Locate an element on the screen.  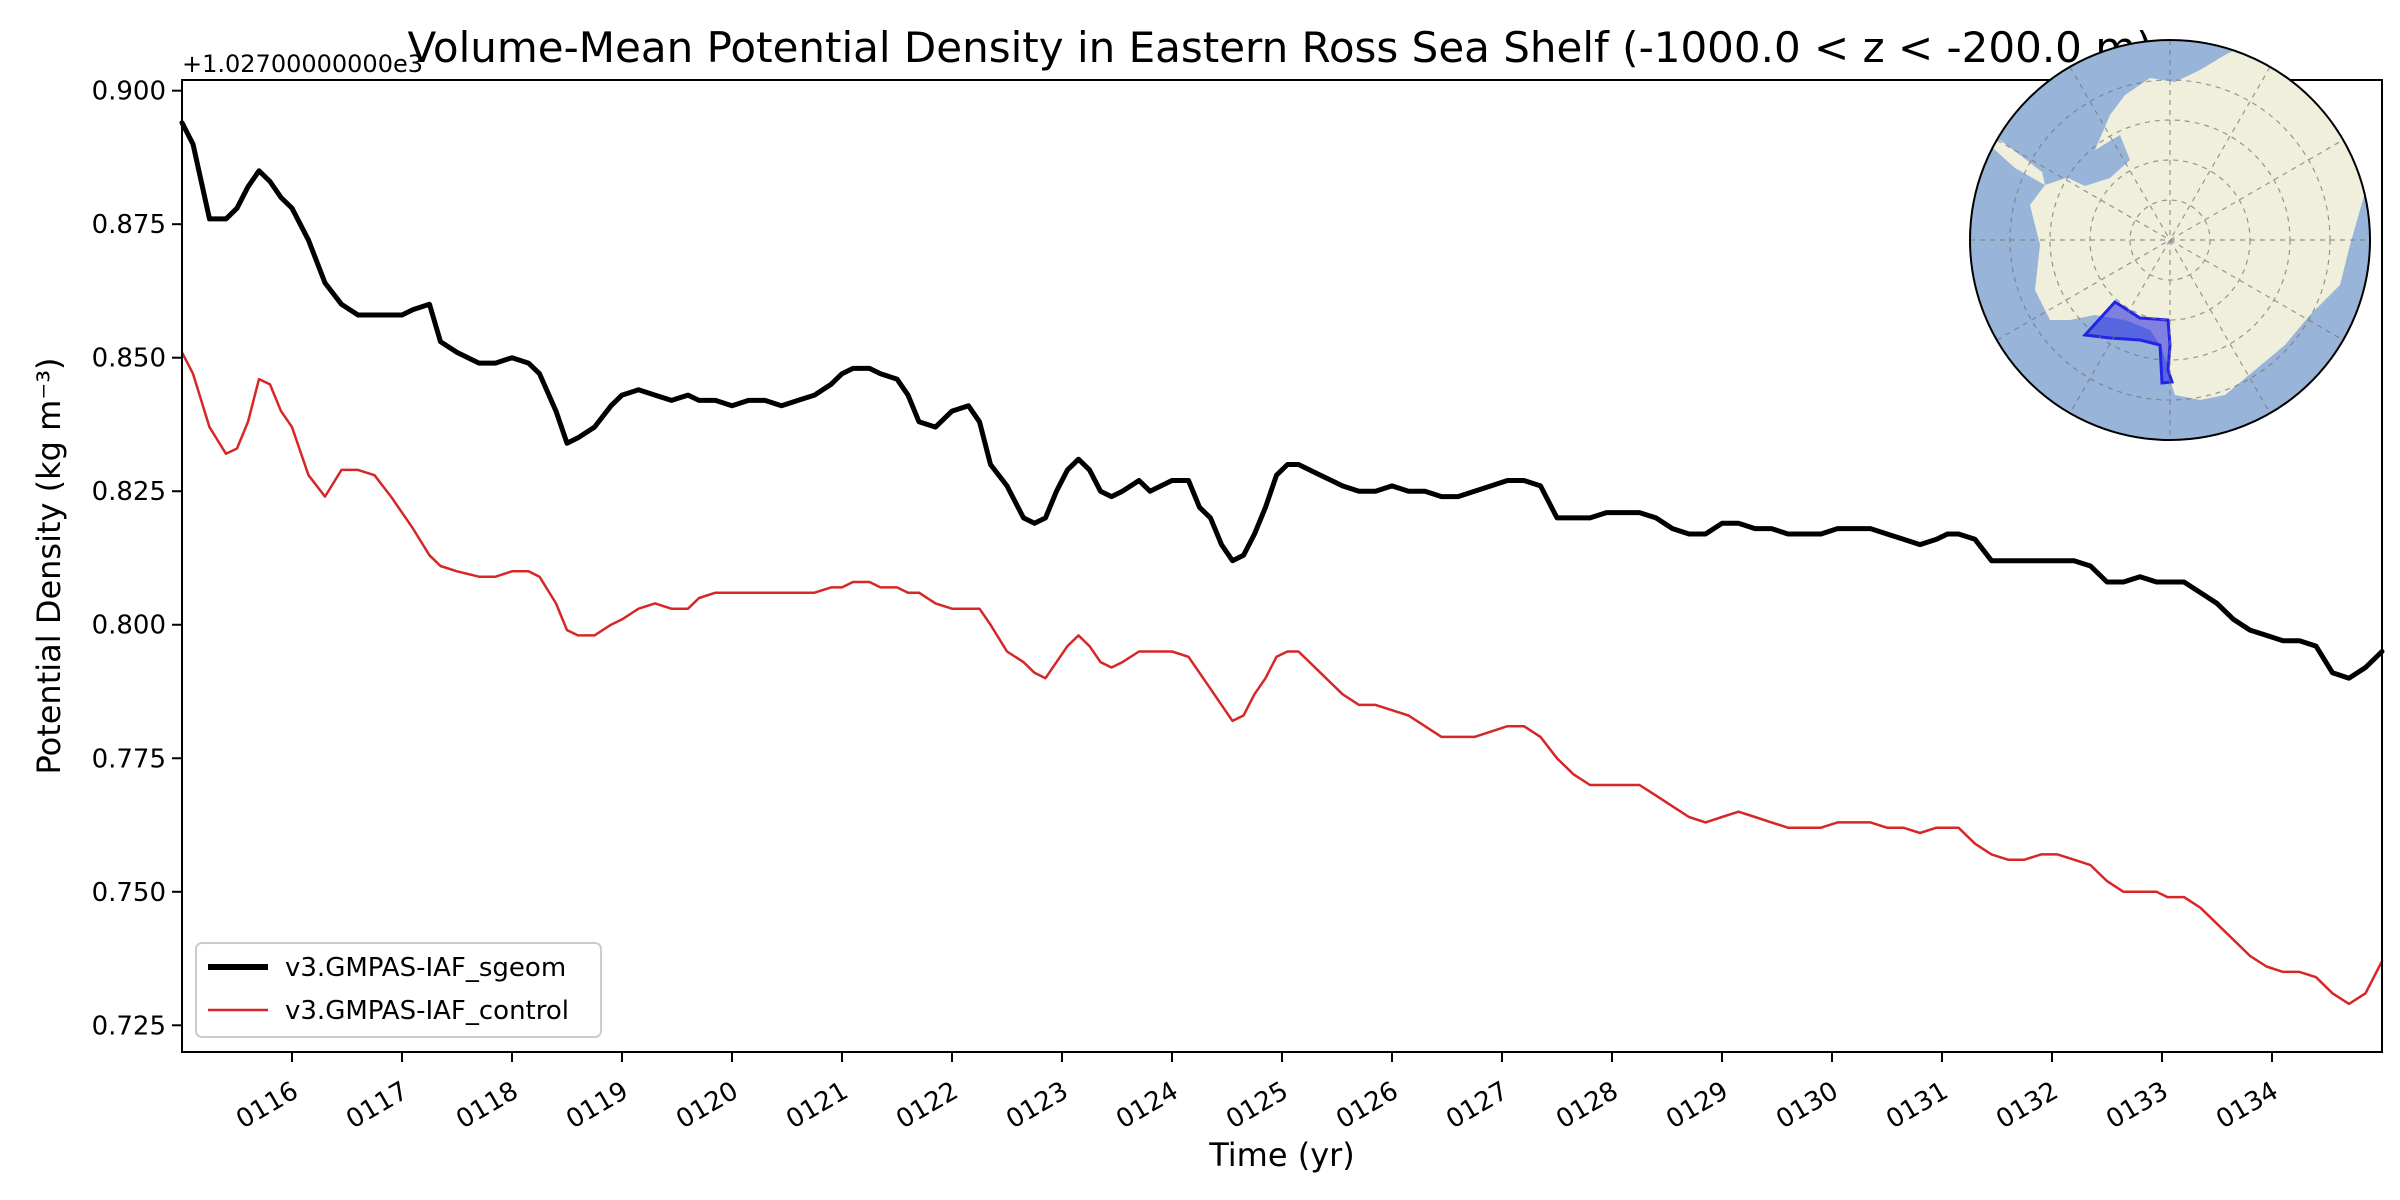
x-tick-label: 0116 is located at coordinates (267, 1105).